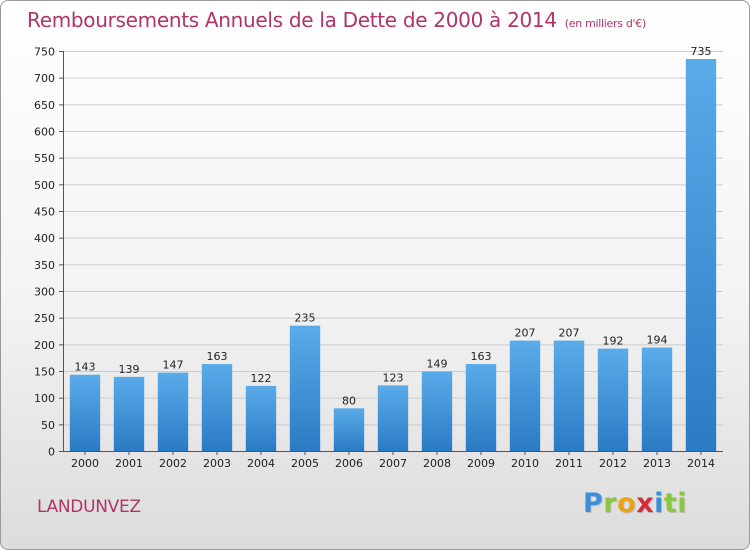 Image resolution: width=750 pixels, height=550 pixels. Describe the element at coordinates (569, 463) in the screenshot. I see `x-tick-label: 2011` at that location.